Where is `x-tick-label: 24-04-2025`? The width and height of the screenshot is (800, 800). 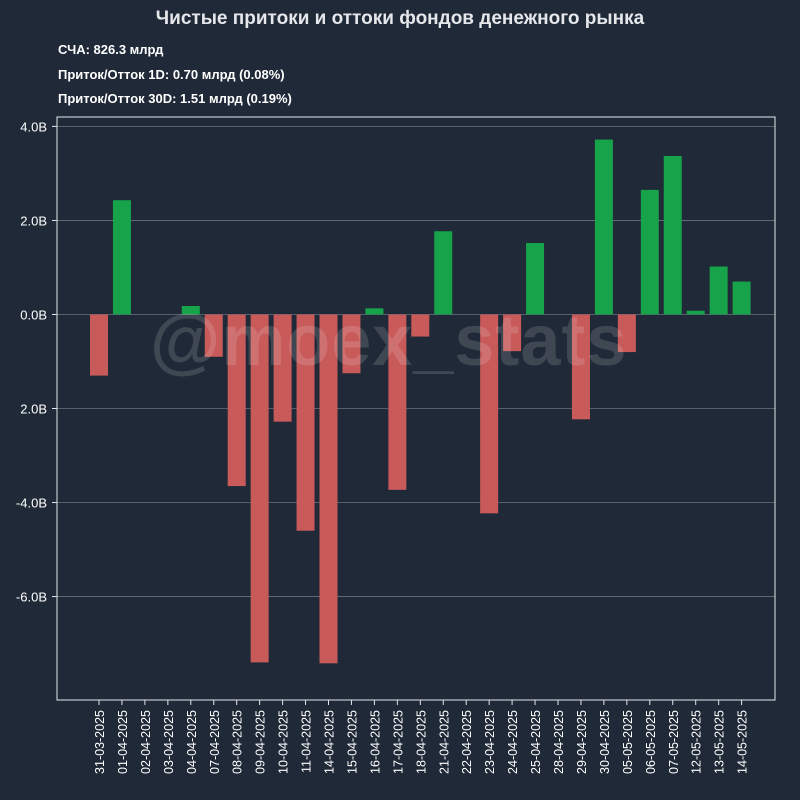 x-tick-label: 24-04-2025 is located at coordinates (513, 742).